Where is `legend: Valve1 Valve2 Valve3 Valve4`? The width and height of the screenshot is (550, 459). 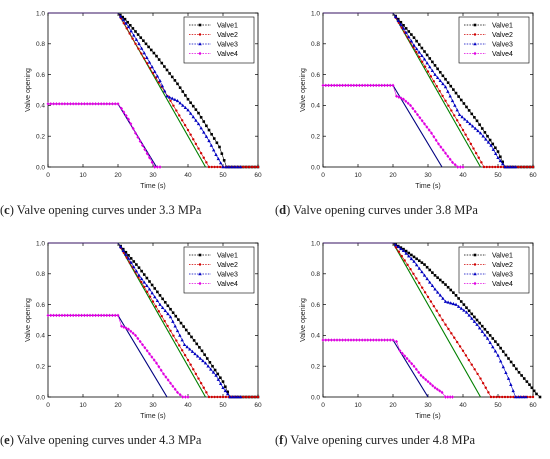
legend: Valve1 Valve2 Valve3 Valve4 is located at coordinates (494, 270).